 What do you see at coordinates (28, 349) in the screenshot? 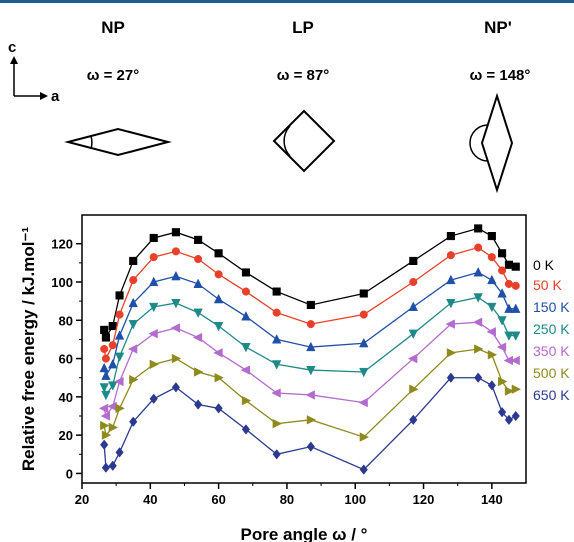
I see `y-axis-title: Relative free energy / kJ.mol⁻¹` at bounding box center [28, 349].